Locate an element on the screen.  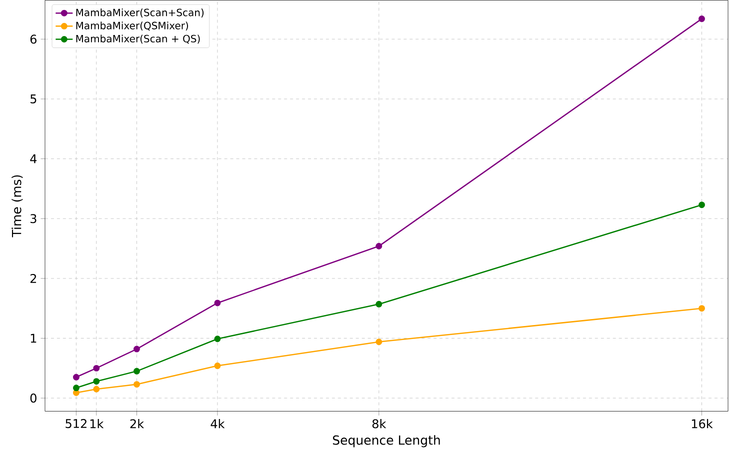
legend-label: MambaMixer(Scan + QS) is located at coordinates (138, 39).